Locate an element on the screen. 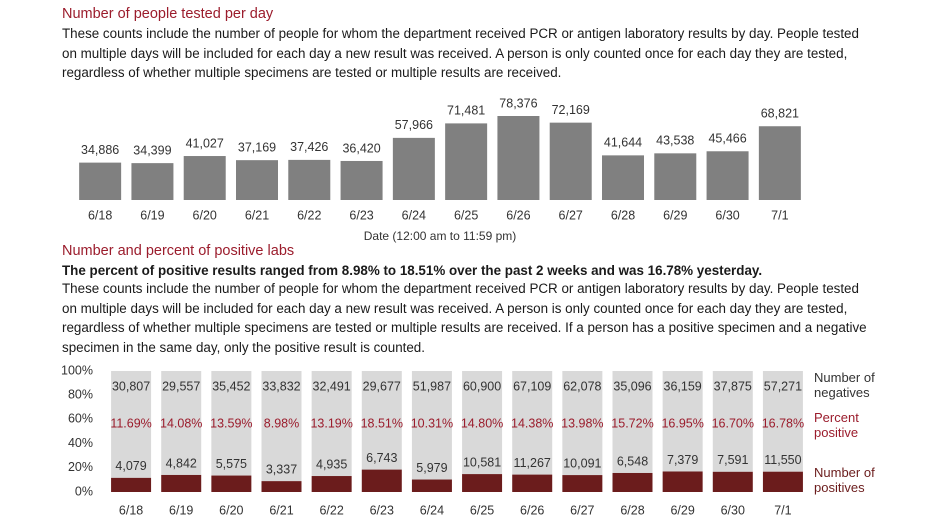  data-label: 43,538 is located at coordinates (675, 141).